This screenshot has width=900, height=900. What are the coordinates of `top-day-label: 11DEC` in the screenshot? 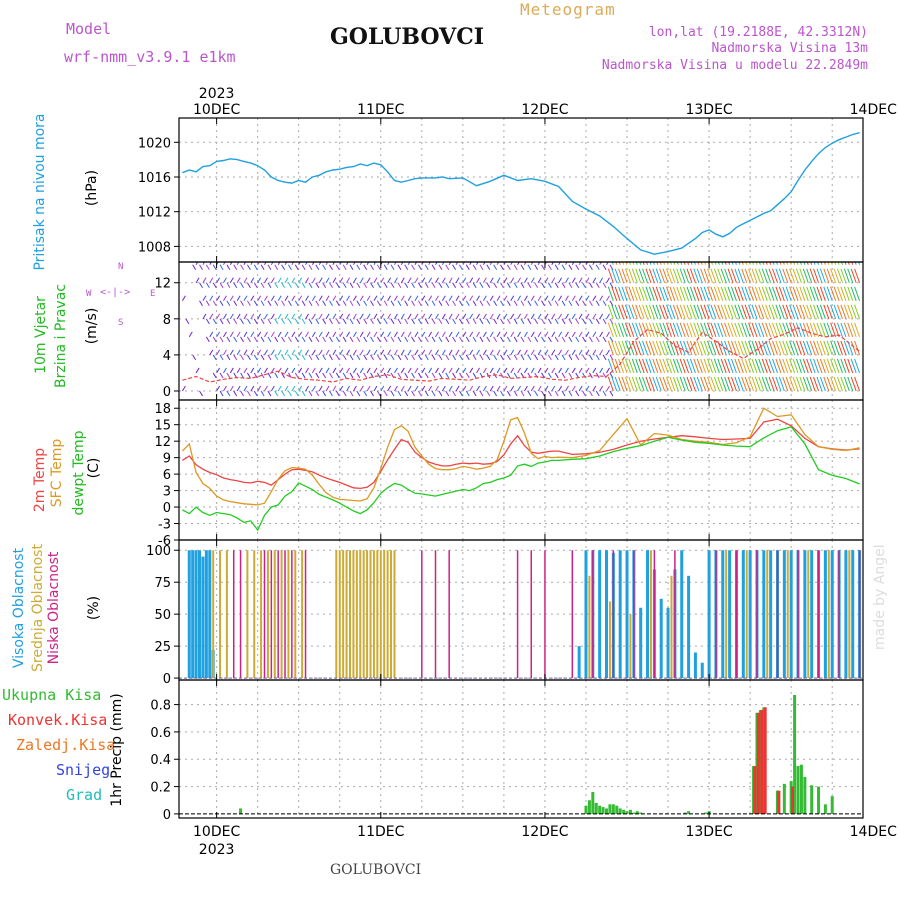 It's located at (380, 110).